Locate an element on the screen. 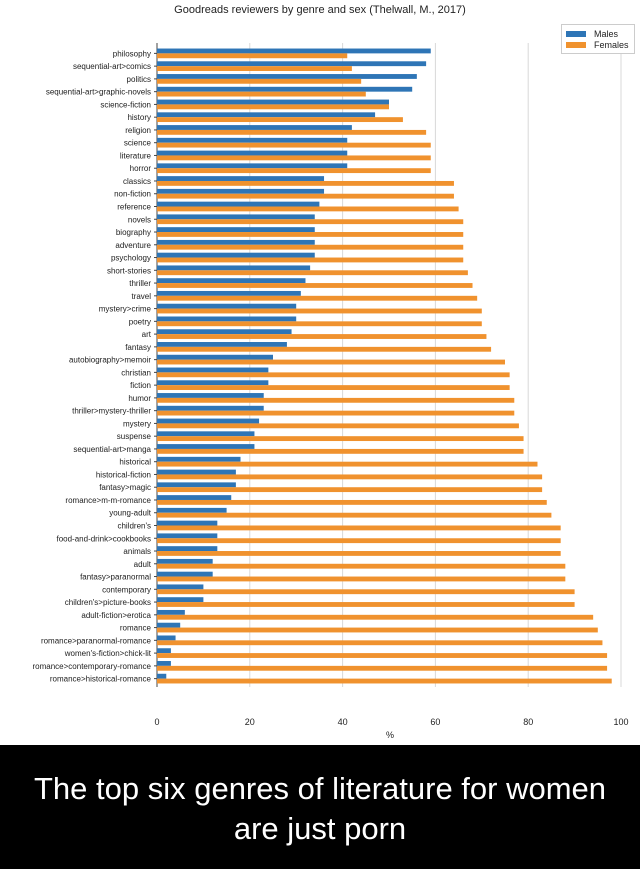 This screenshot has height=869, width=640. category-label: autobiography>memoir is located at coordinates (110, 360).